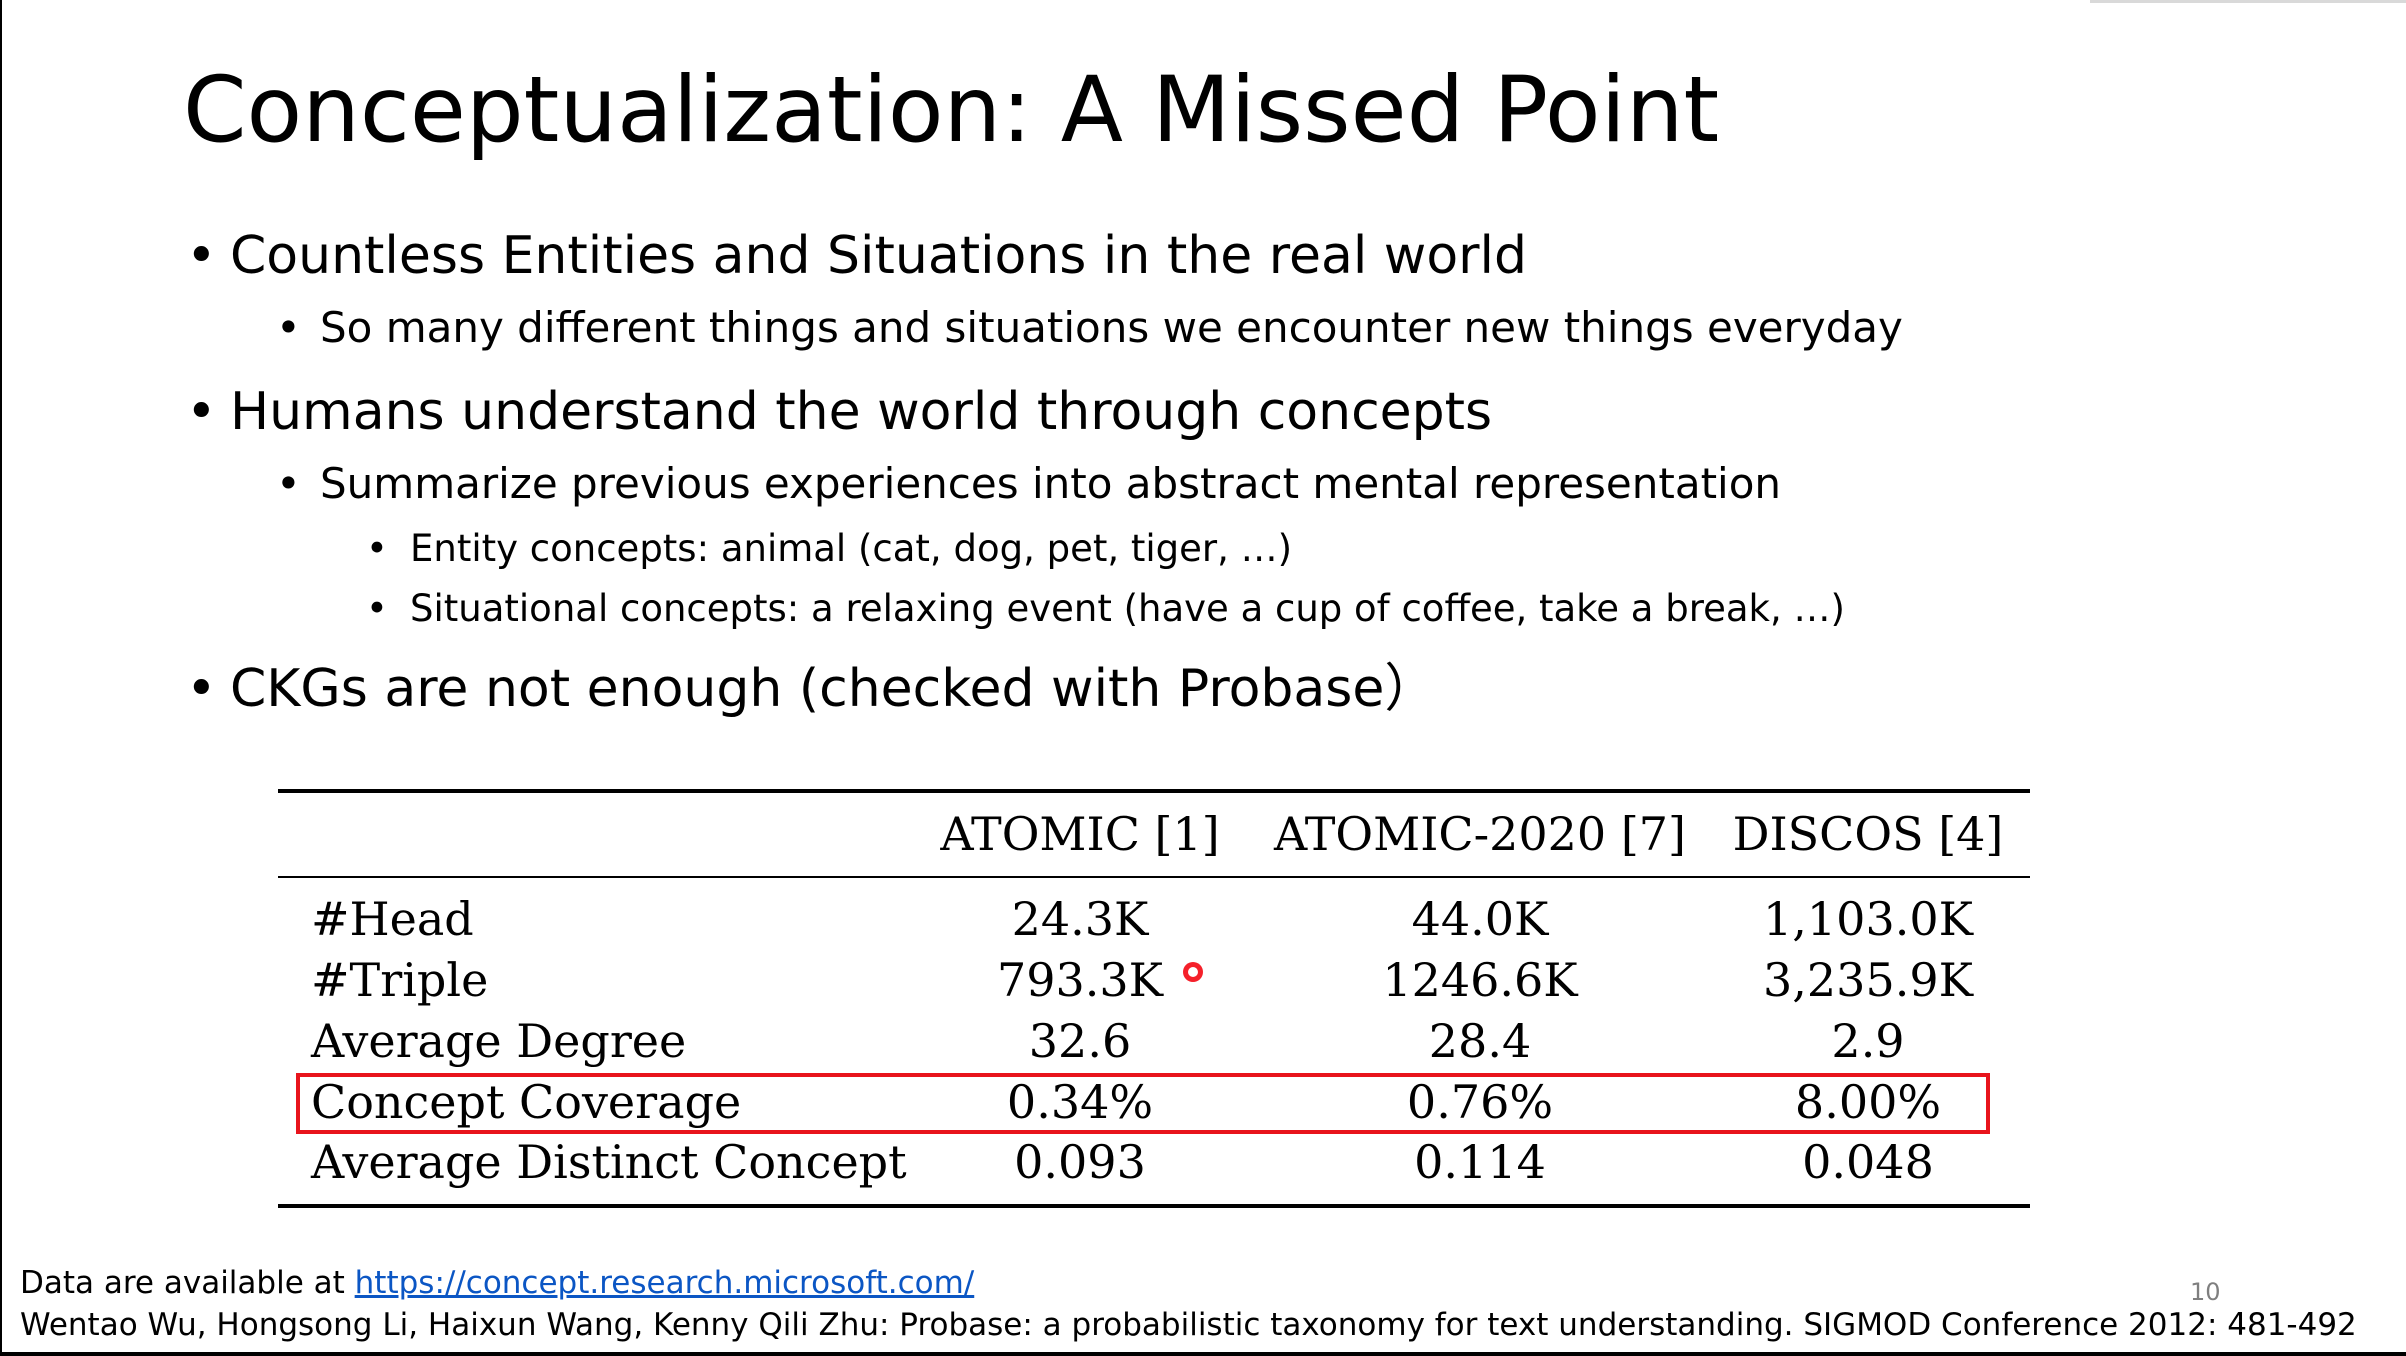 This screenshot has width=2406, height=1356. Describe the element at coordinates (1868, 1041) in the screenshot. I see `table-cell: 2.9` at that location.